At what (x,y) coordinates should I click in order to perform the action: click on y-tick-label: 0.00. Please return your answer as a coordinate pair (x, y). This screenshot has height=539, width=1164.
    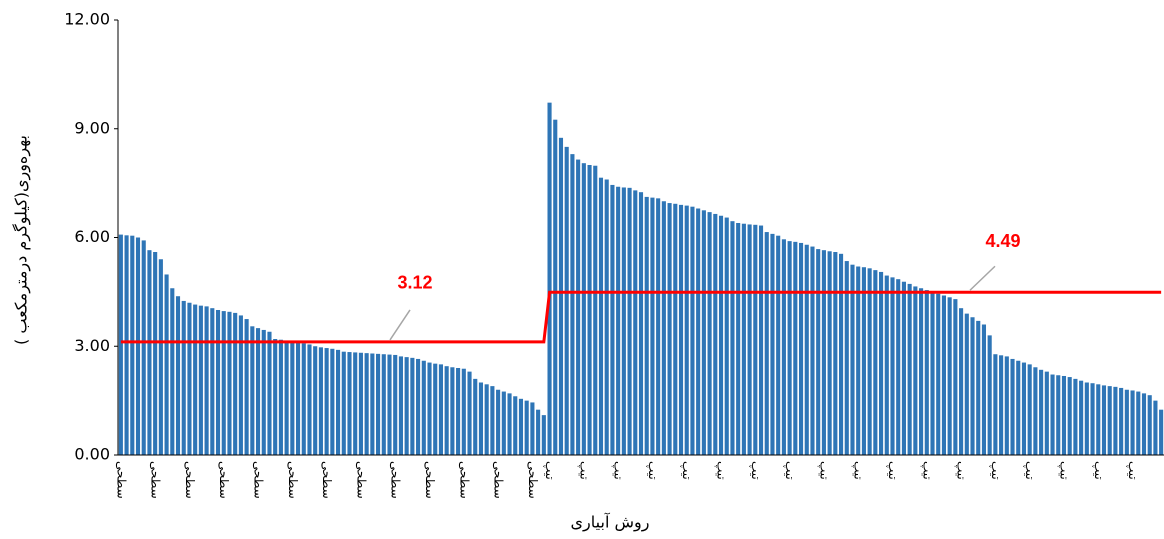
    Looking at the image, I should click on (92, 454).